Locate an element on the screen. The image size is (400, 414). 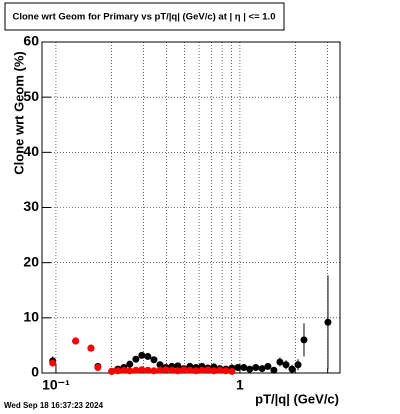
y-tick-label: 60 is located at coordinates (31, 41).